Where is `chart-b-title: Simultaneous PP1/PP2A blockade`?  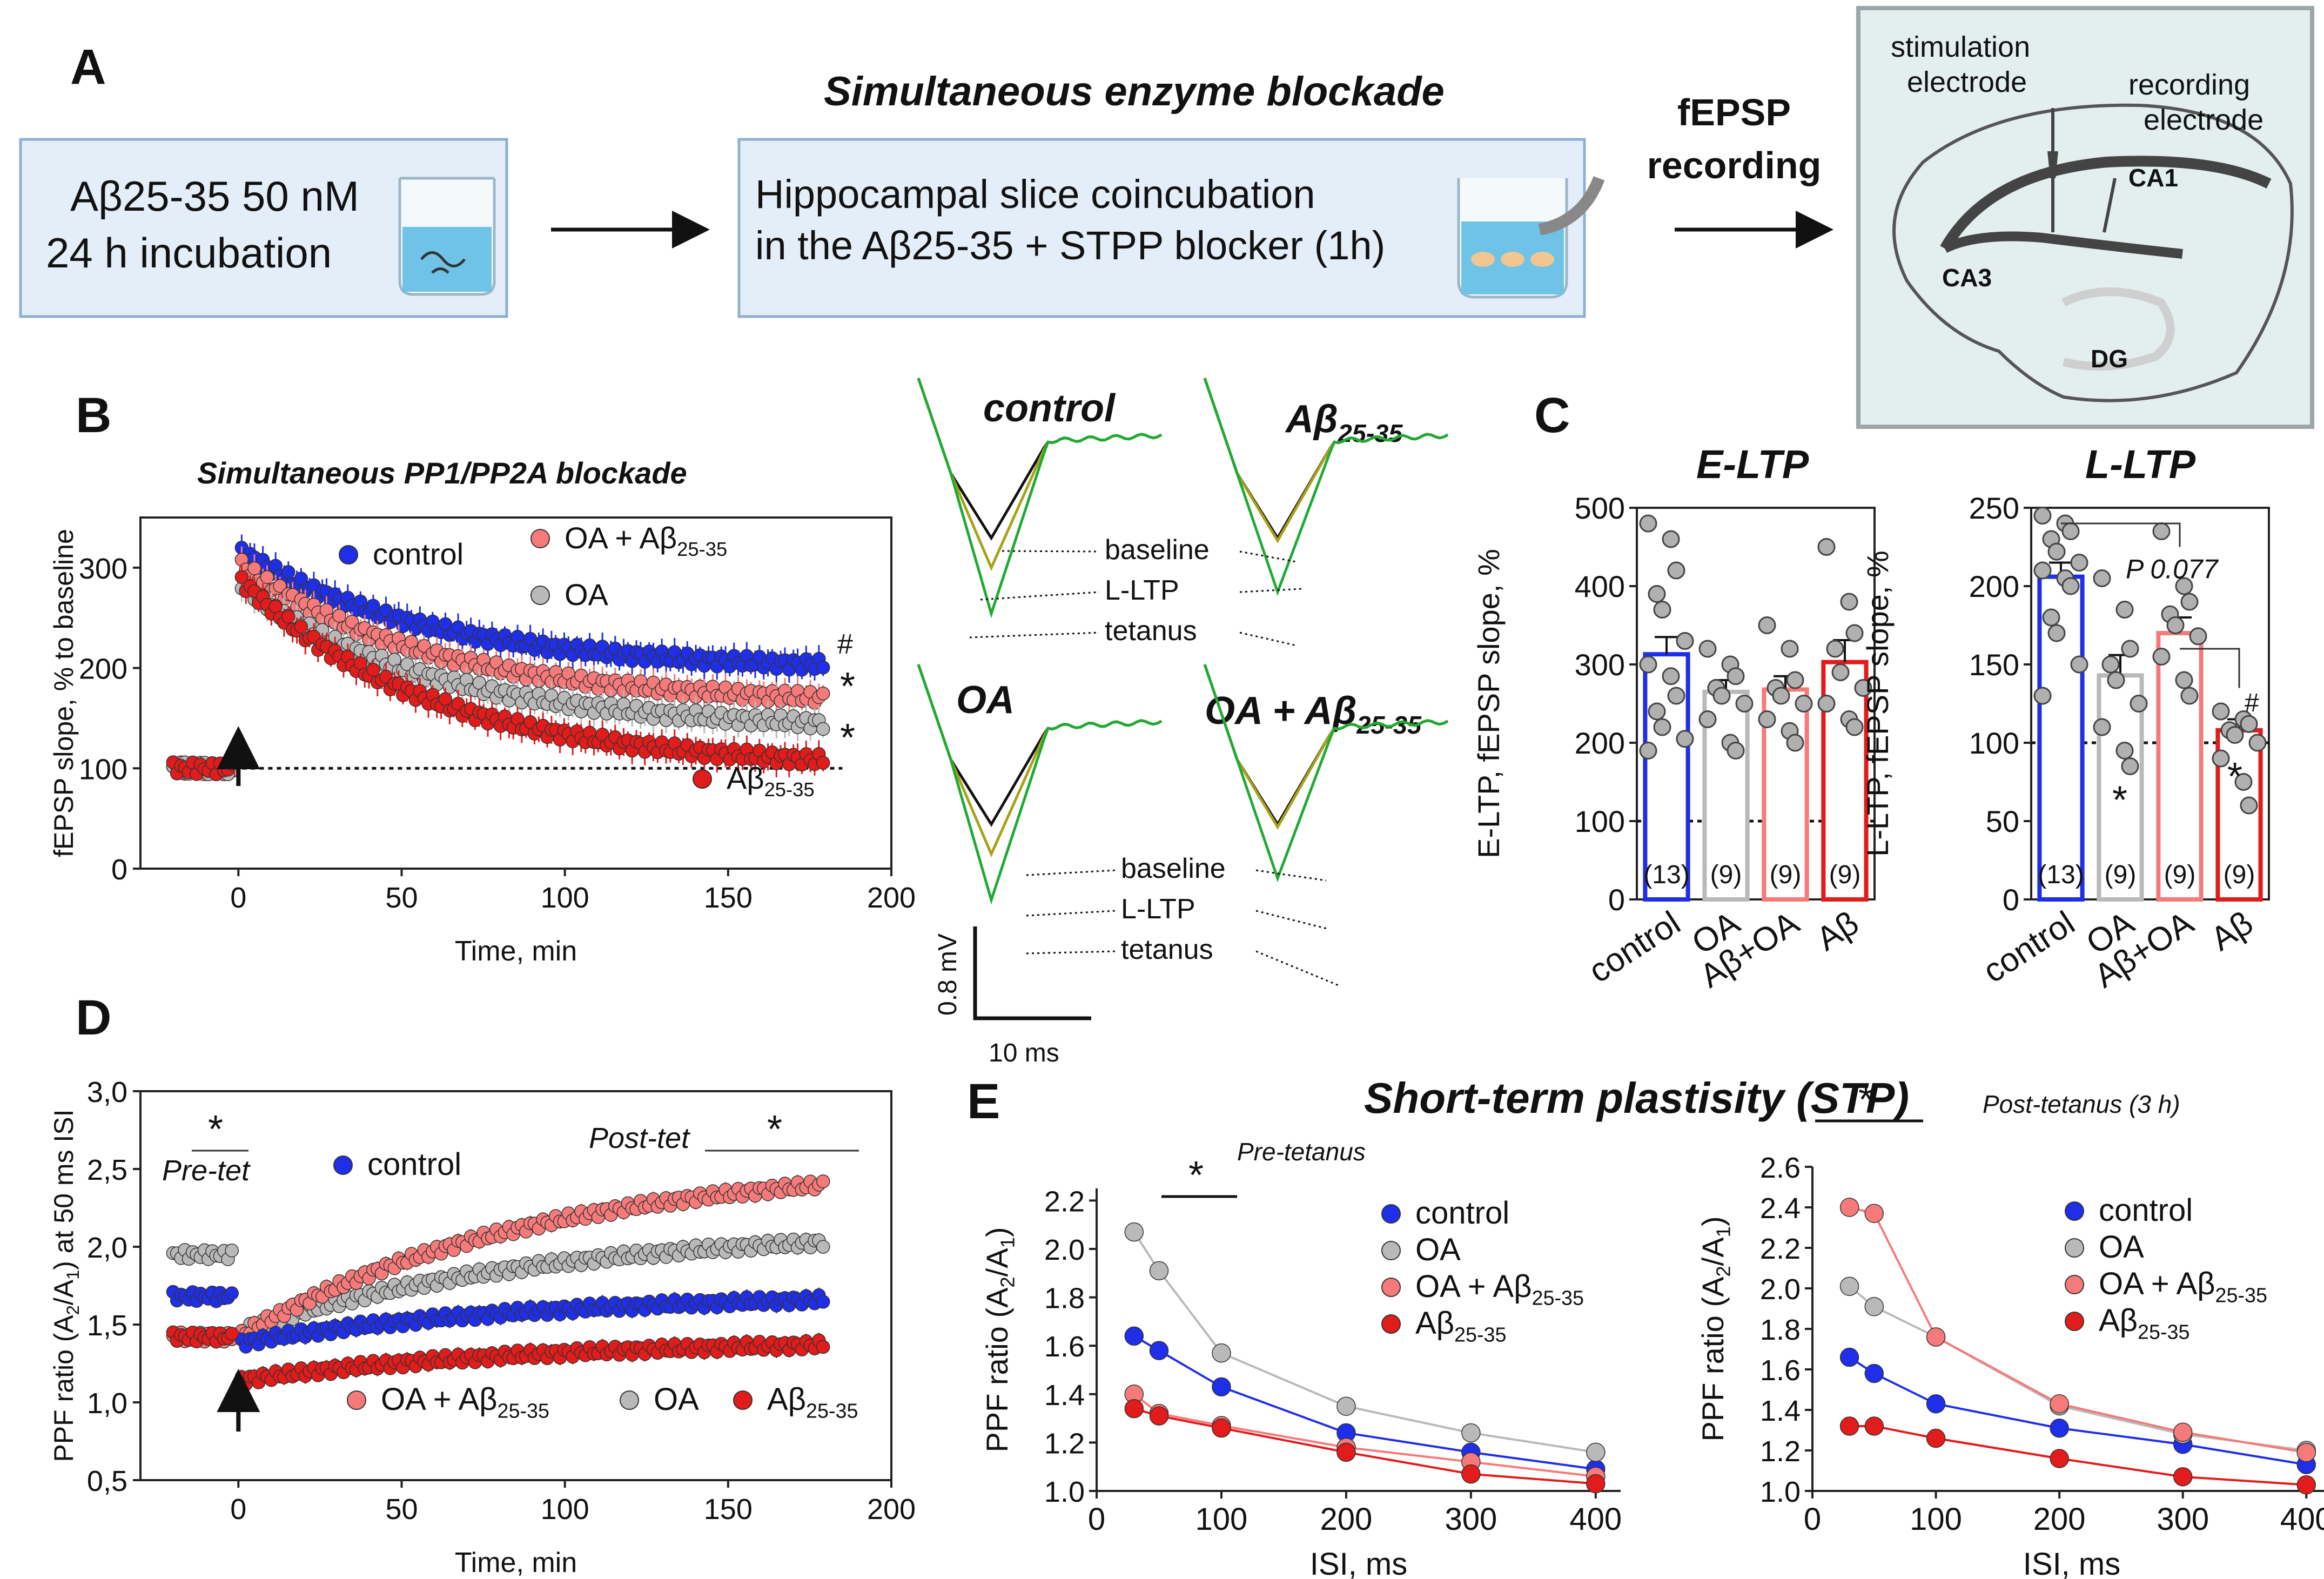 chart-b-title: Simultaneous PP1/PP2A blockade is located at coordinates (442, 473).